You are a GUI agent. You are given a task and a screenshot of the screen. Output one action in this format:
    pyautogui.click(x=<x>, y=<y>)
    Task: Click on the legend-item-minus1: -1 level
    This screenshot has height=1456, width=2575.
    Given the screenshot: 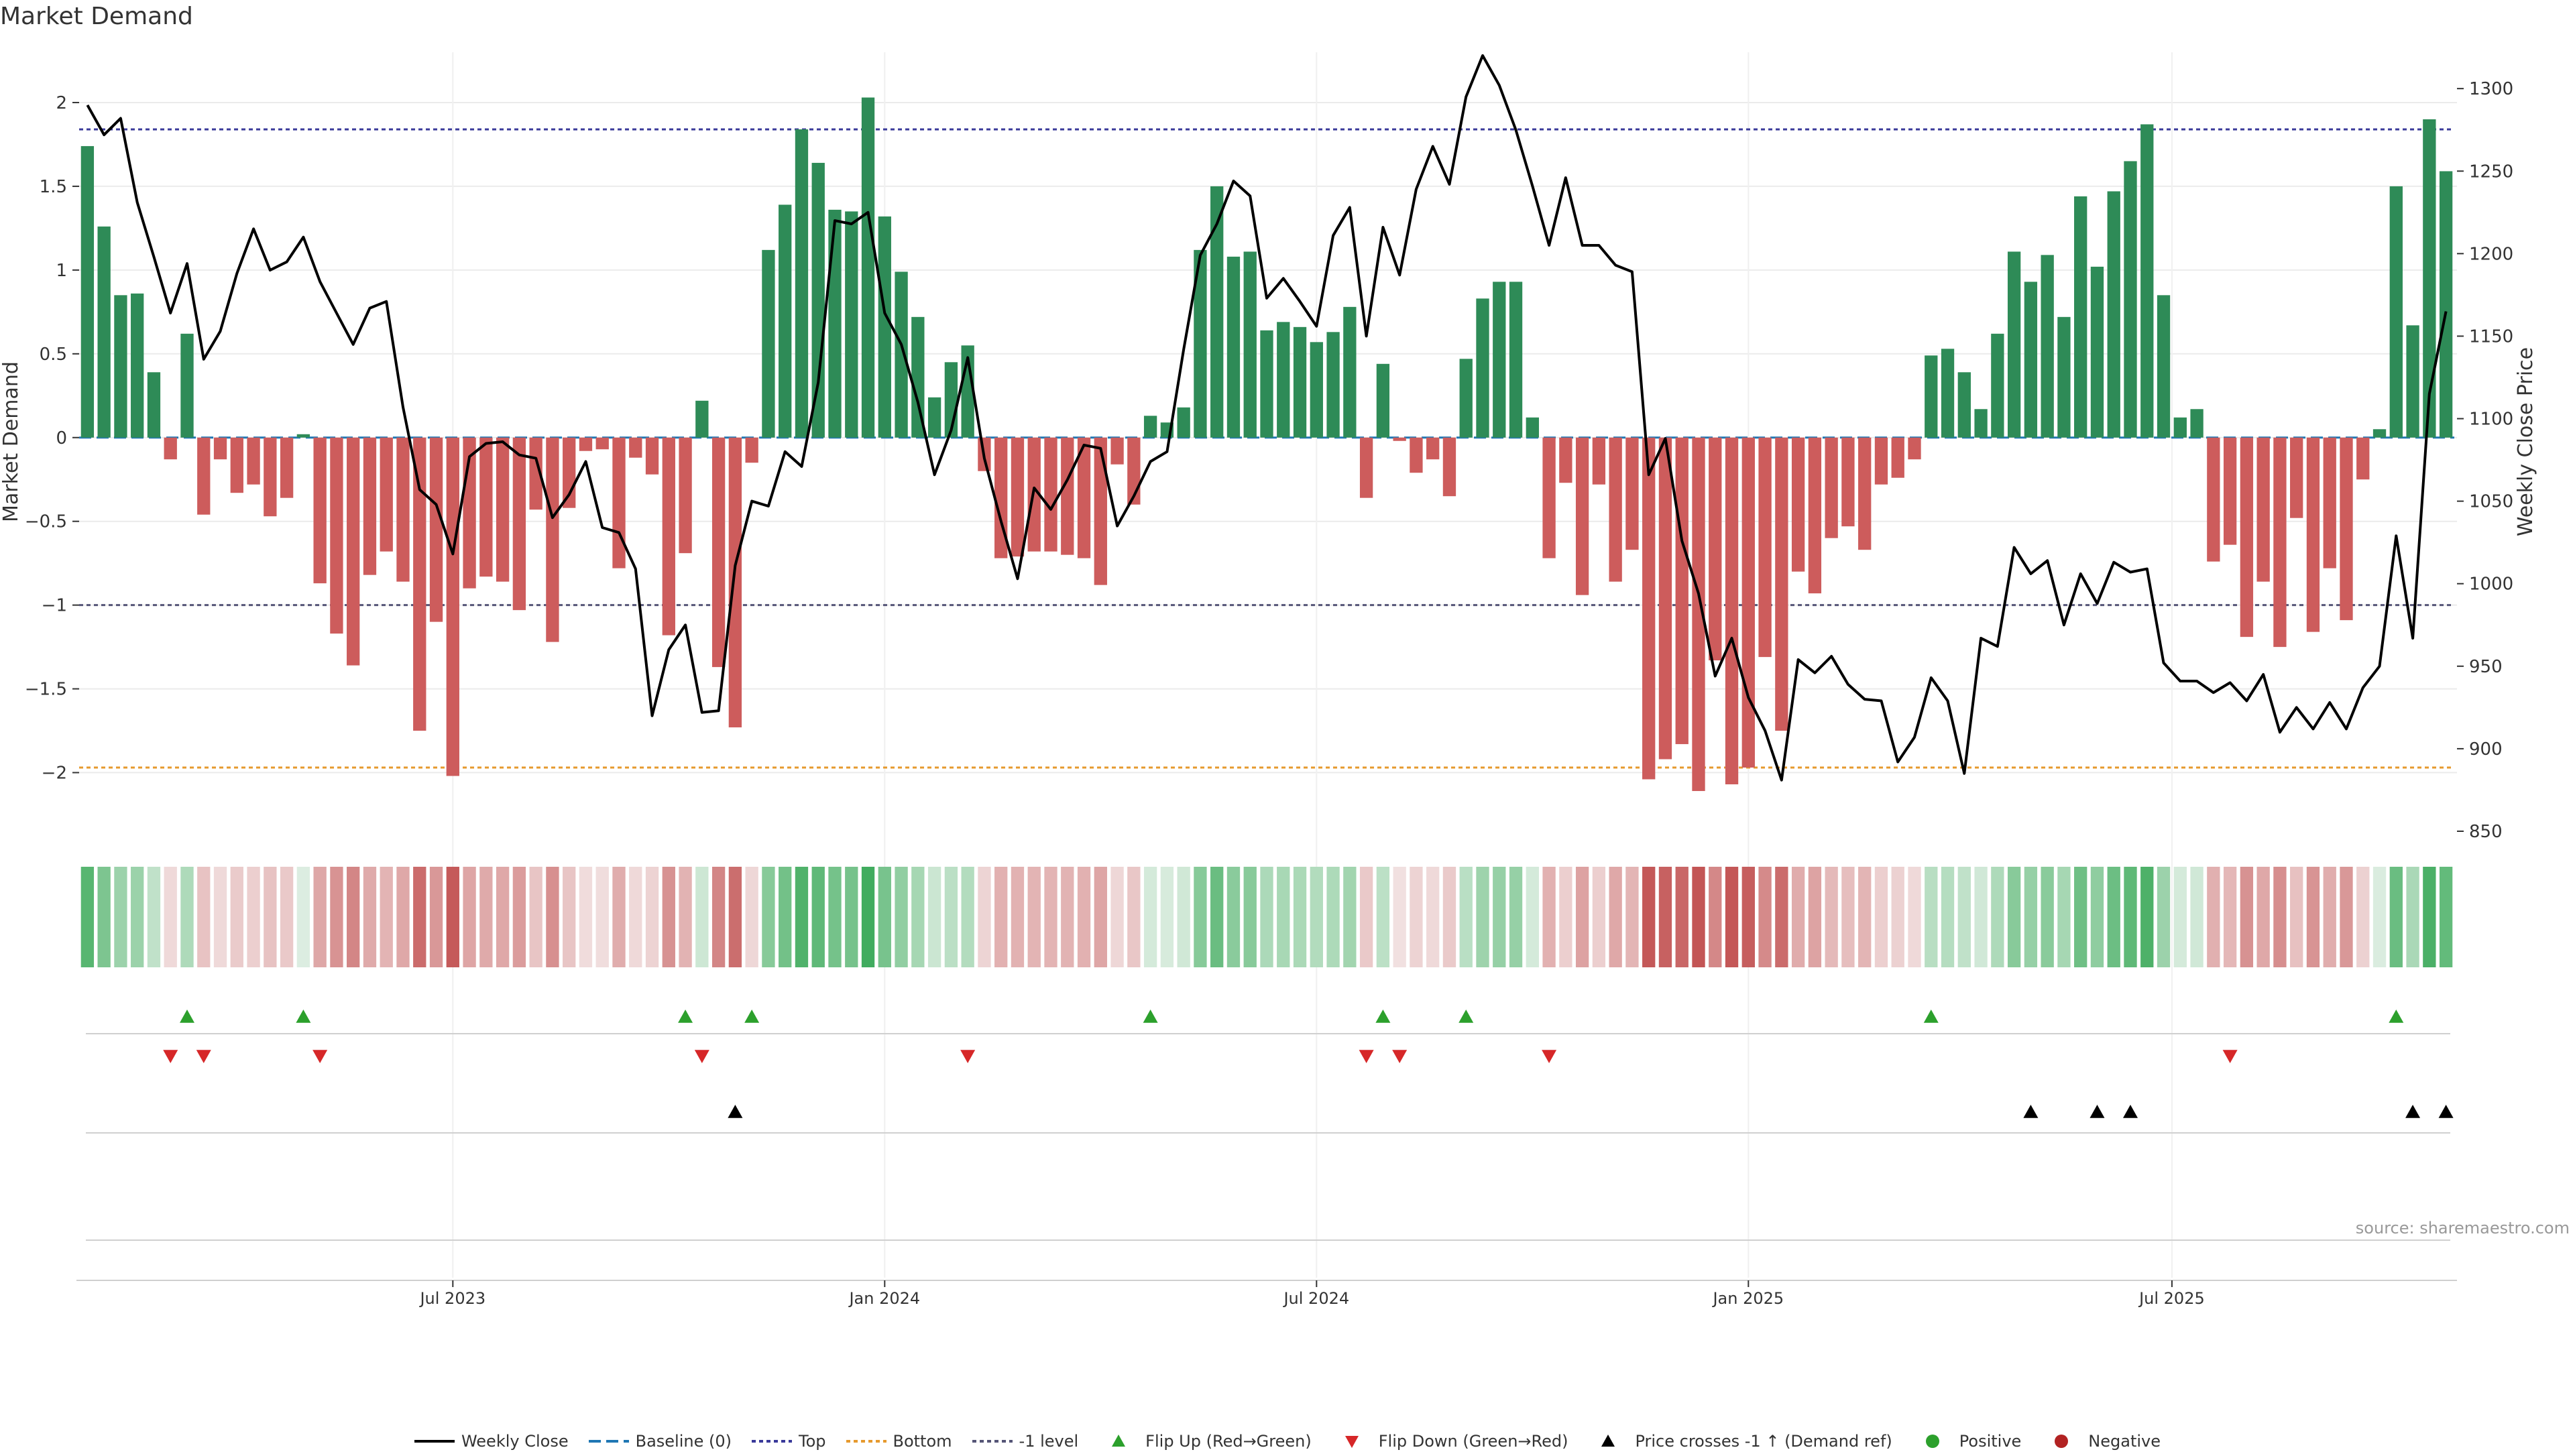 What is the action you would take?
    pyautogui.click(x=1025, y=1441)
    